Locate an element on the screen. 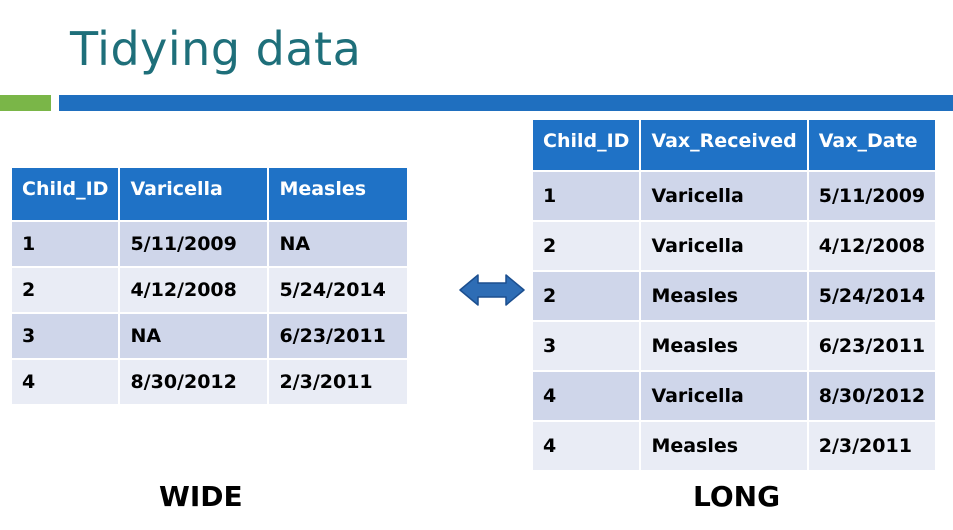  long-caption: LONG is located at coordinates (737, 496).